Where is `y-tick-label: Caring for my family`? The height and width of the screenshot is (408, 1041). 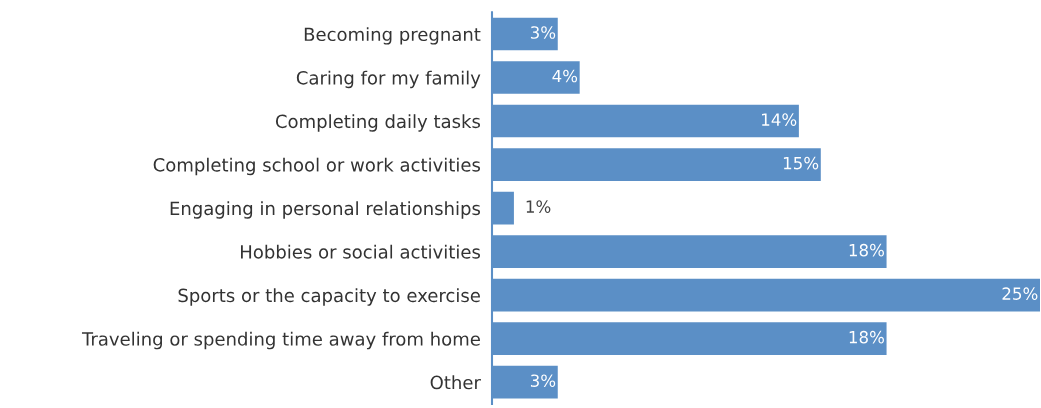
y-tick-label: Caring for my family is located at coordinates (388, 79).